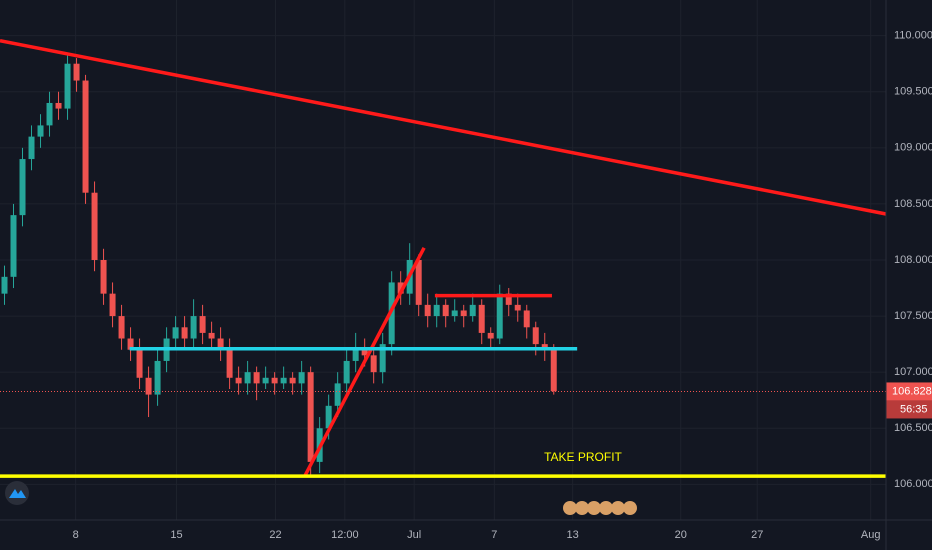  I want to click on event-icons, so click(600, 508).